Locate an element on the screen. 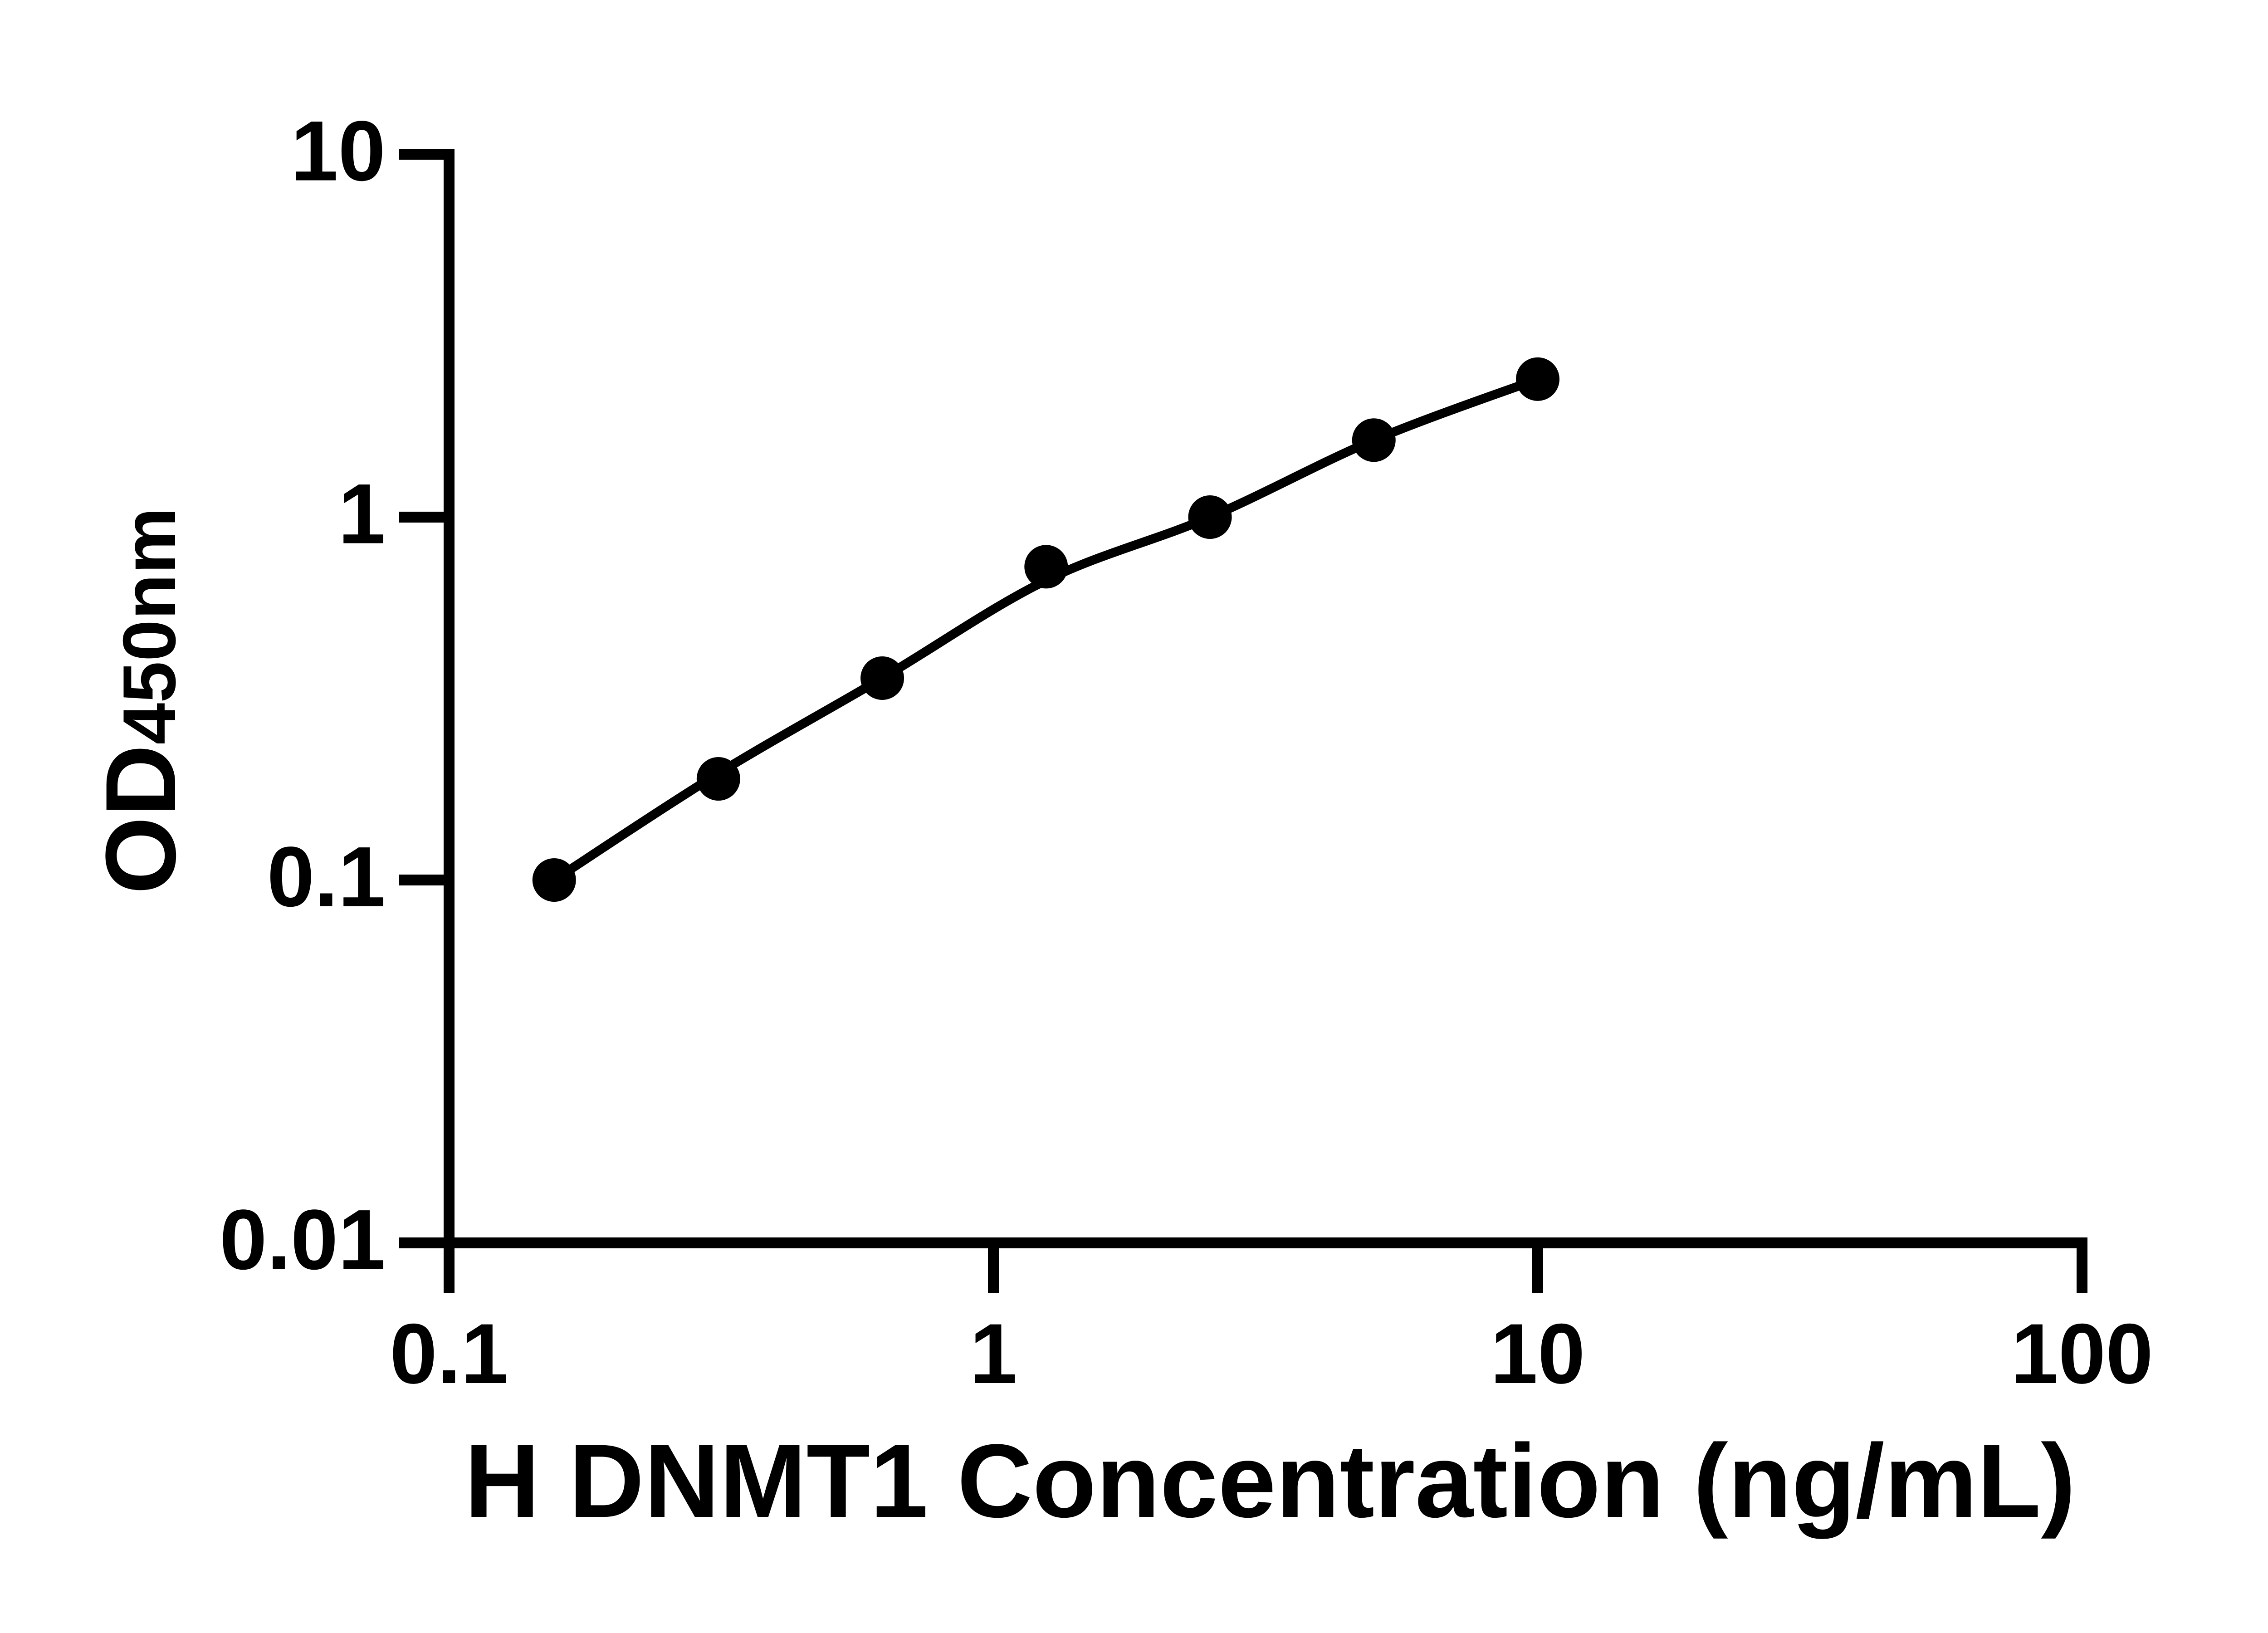 The image size is (2268, 1633). x-tick-label-1: 1 is located at coordinates (993, 1353).